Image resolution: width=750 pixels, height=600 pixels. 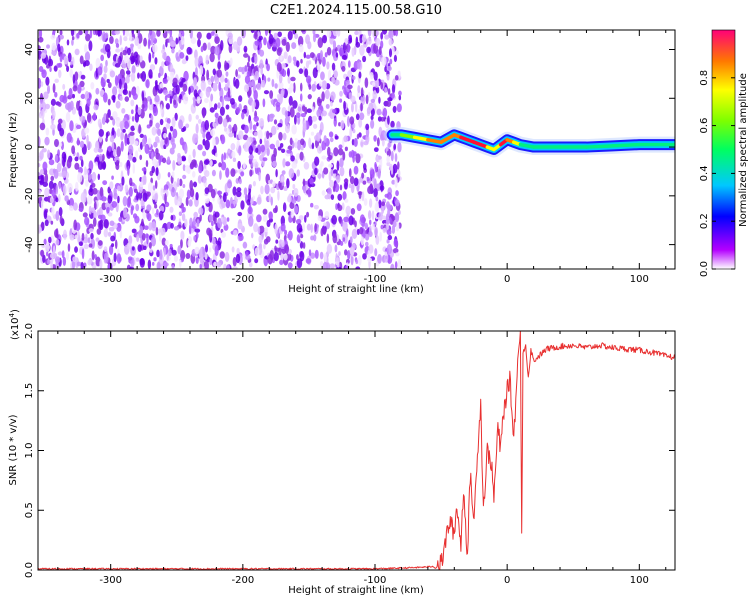 I want to click on colorbar-axes: 0.0 0.2 0.4 0.6 0.8, so click(x=717, y=173).